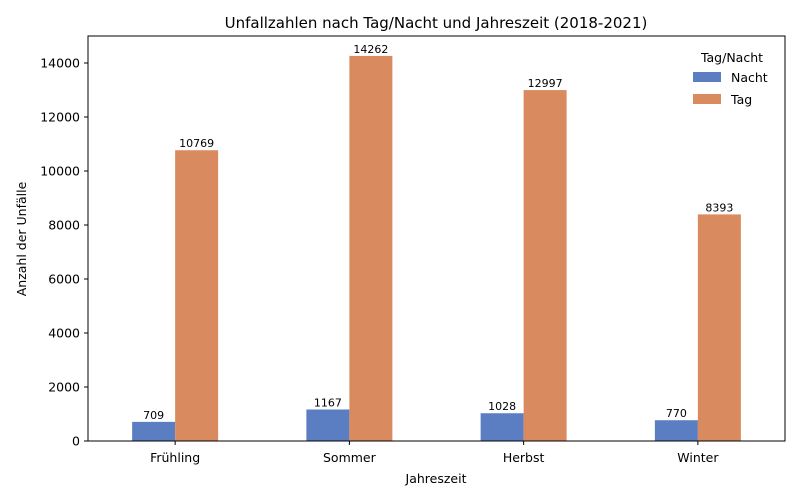  Describe the element at coordinates (64, 279) in the screenshot. I see `y-tick-label: 6000` at that location.